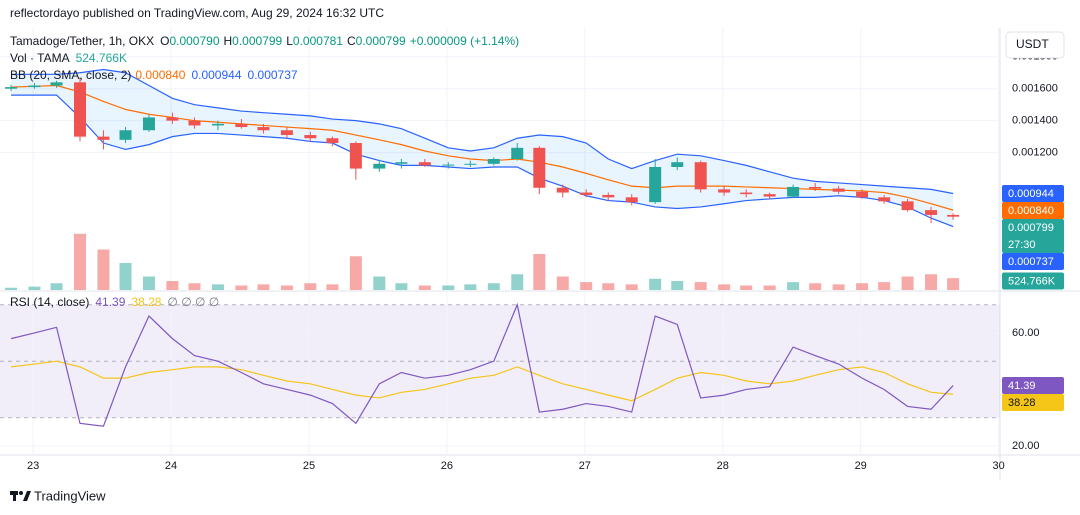  What do you see at coordinates (160, 75) in the screenshot?
I see `bb-basis-value: 0.000840` at bounding box center [160, 75].